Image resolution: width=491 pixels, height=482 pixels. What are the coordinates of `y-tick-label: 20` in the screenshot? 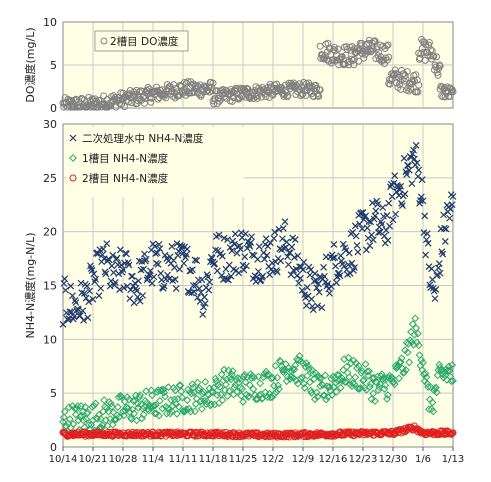 It's located at (50, 232).